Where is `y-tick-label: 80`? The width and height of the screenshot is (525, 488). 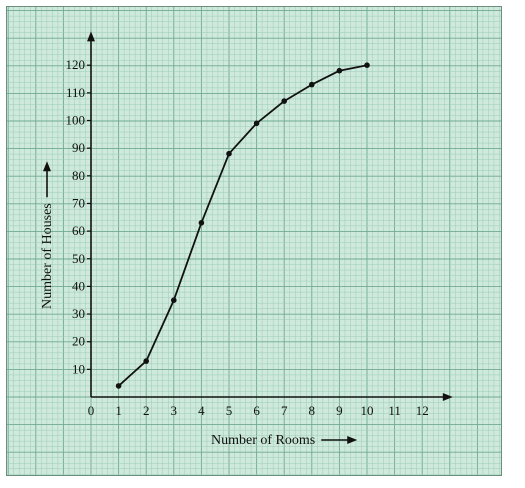
y-tick-label: 80 is located at coordinates (78, 175).